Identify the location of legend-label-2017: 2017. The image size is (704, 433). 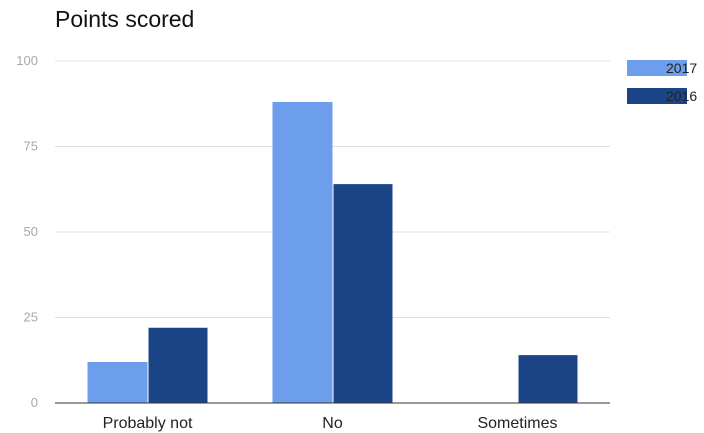
(681, 68).